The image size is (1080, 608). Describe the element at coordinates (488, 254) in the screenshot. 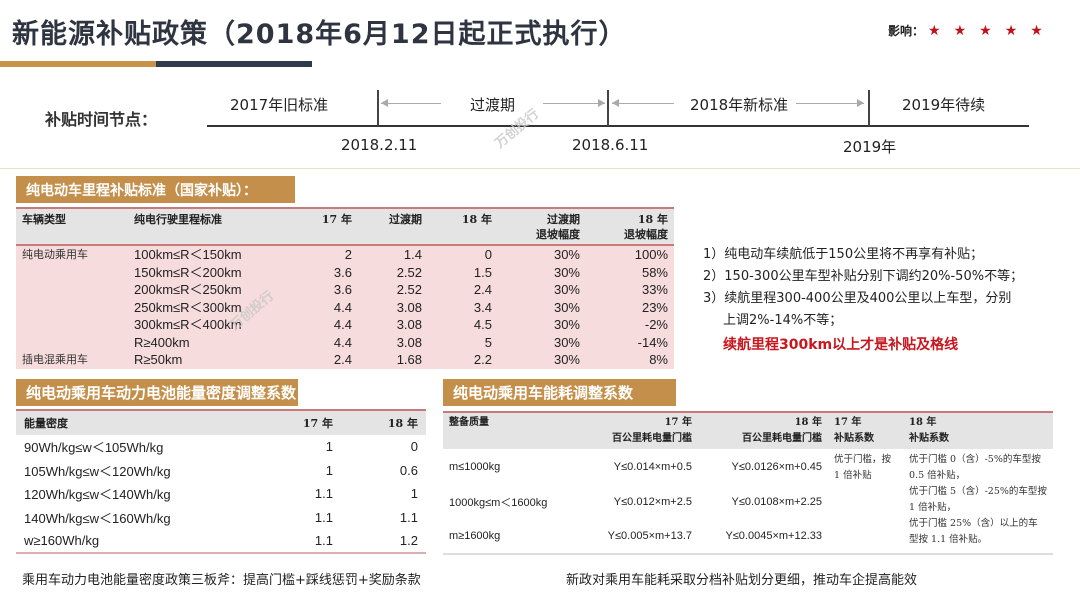

I see `cell-y18: 0` at that location.